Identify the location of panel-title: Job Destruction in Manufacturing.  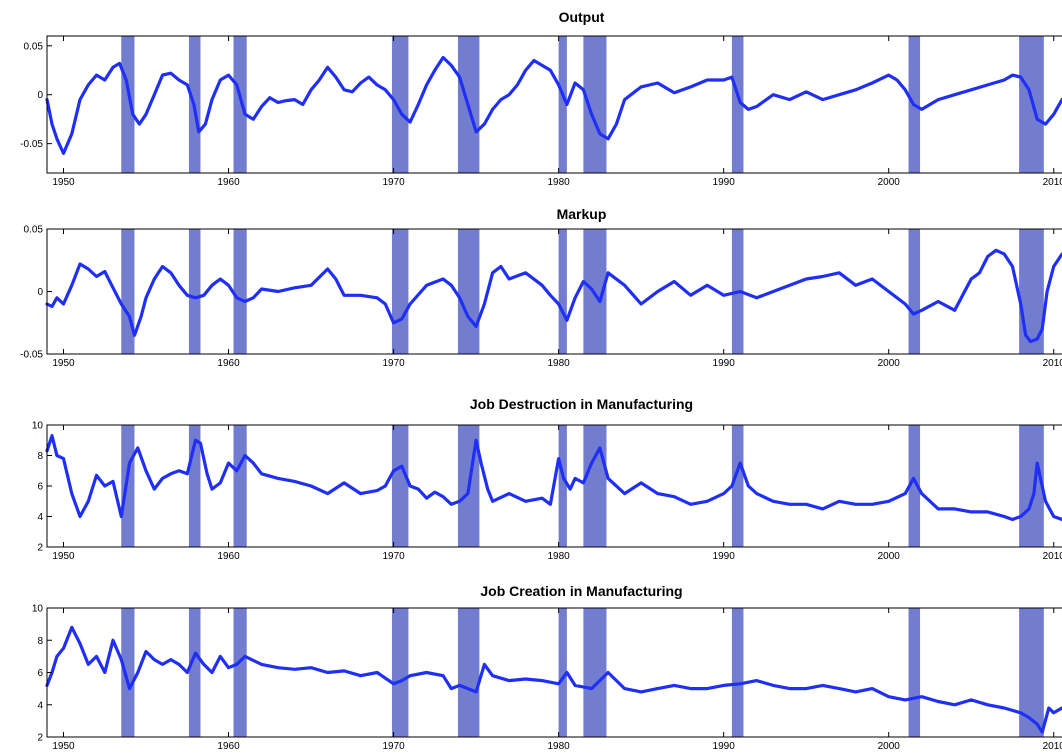
(581, 404).